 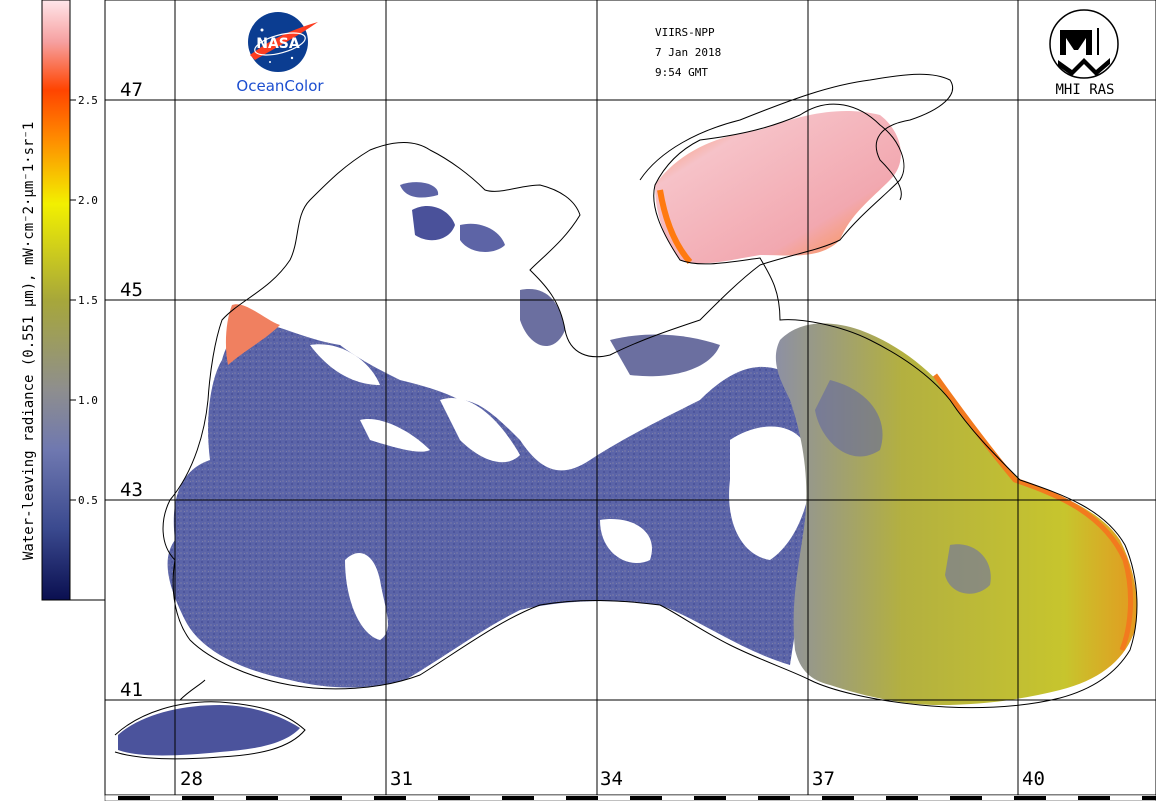 I want to click on lat-label-47: 47, so click(x=131, y=90).